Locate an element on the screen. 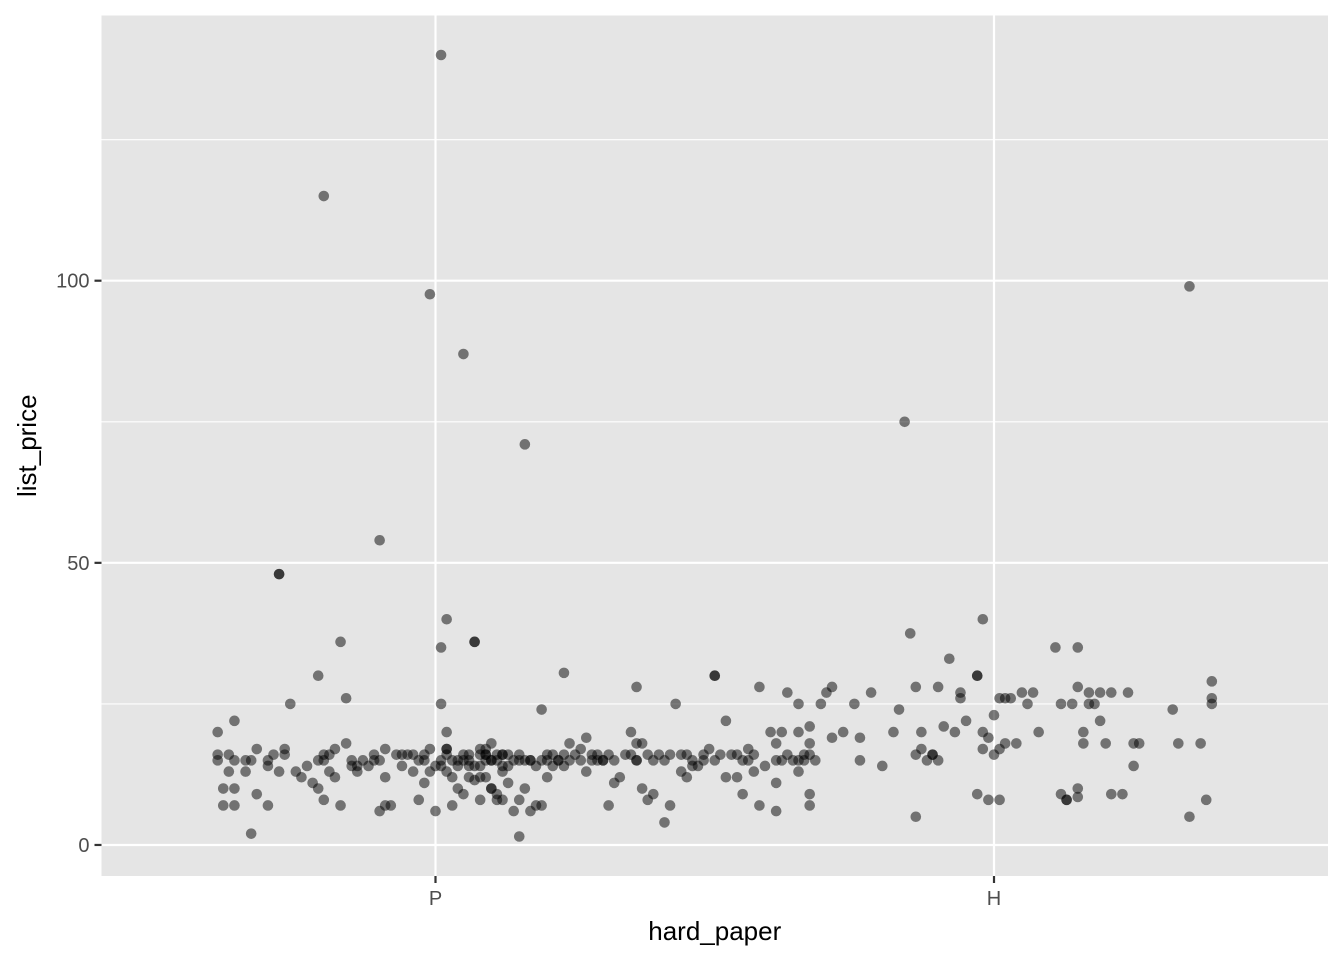  x-tick-label: H is located at coordinates (994, 899).